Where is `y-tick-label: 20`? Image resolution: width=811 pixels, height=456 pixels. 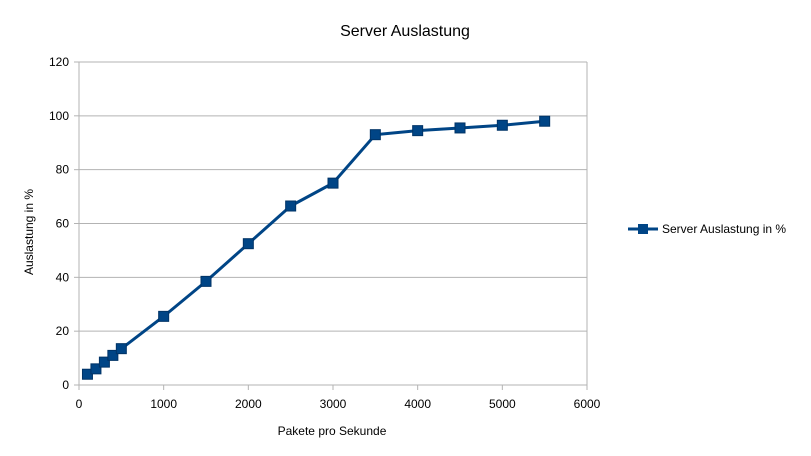
y-tick-label: 20 is located at coordinates (63, 331).